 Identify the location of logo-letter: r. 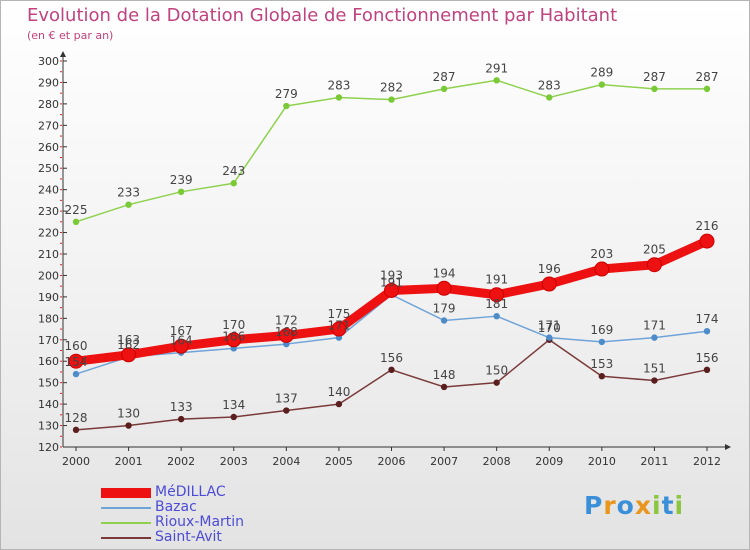
(610, 505).